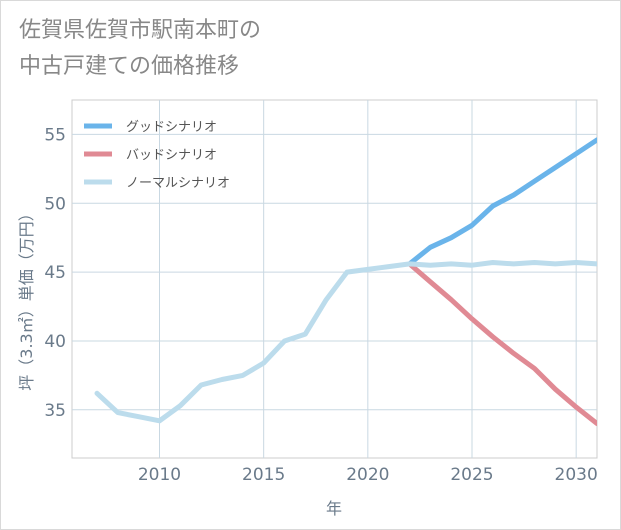 Image resolution: width=621 pixels, height=530 pixels. I want to click on x-tick-label: 2030, so click(576, 475).